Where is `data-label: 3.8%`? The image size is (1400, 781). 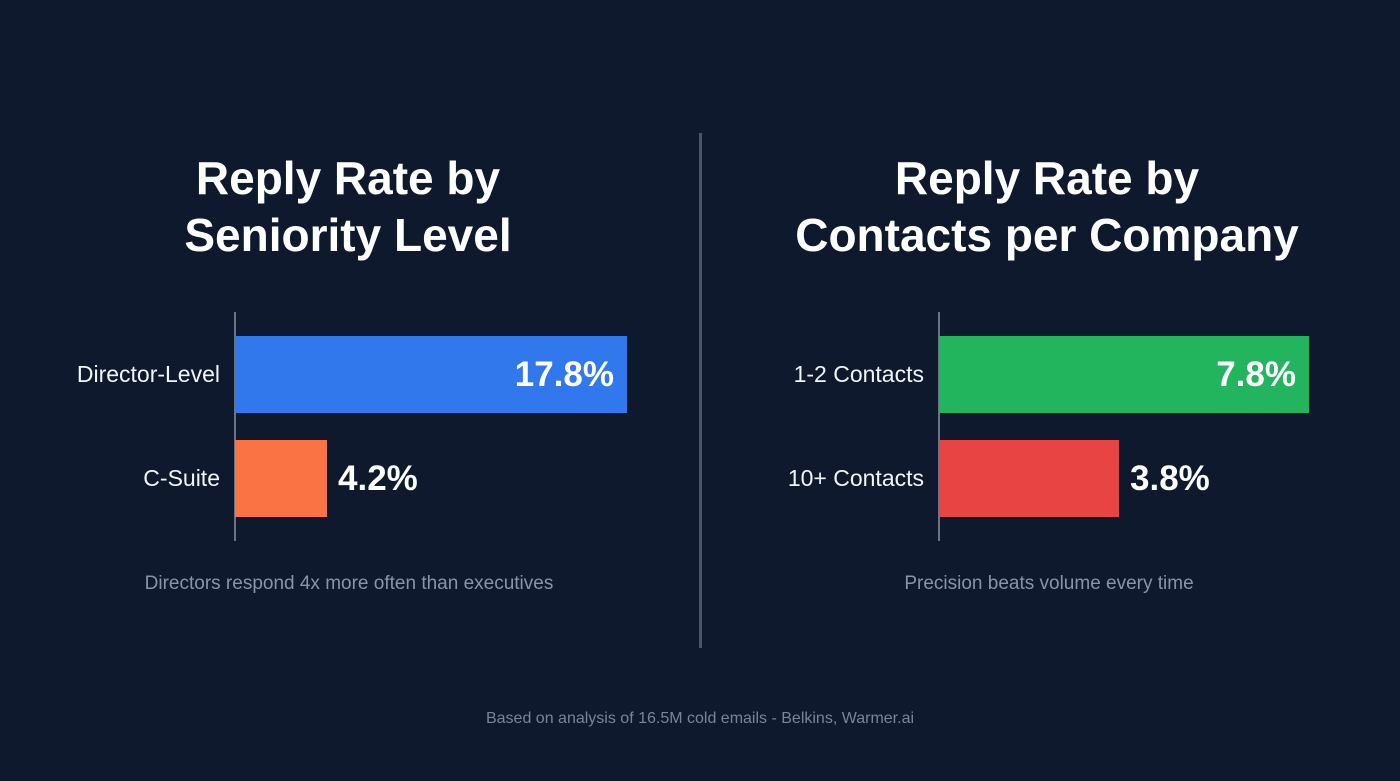 data-label: 3.8% is located at coordinates (1170, 478).